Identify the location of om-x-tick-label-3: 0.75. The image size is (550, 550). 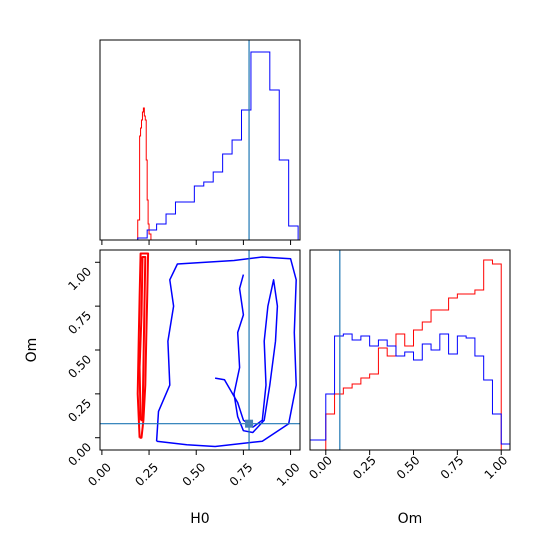
(452, 467).